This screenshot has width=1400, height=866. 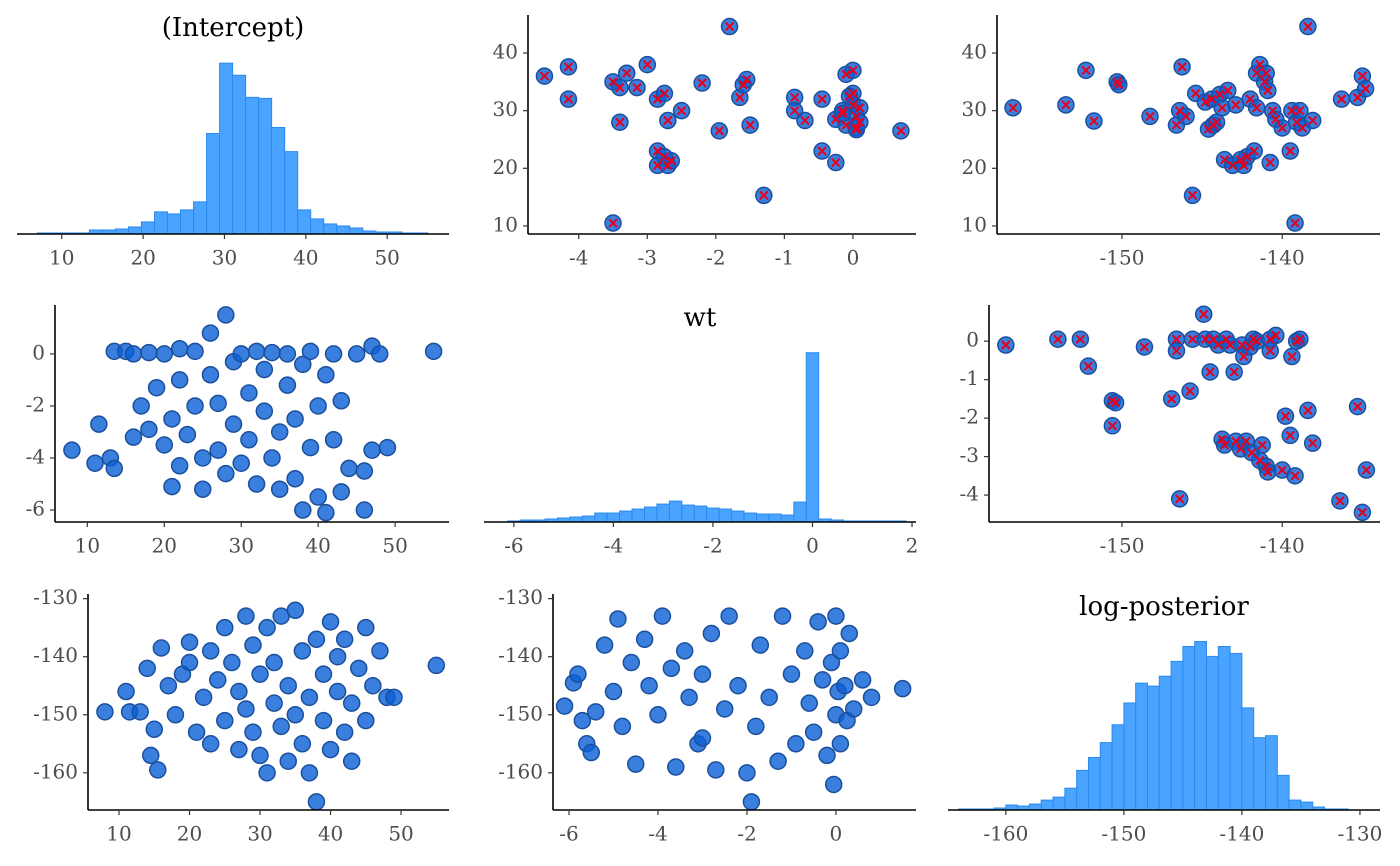 What do you see at coordinates (1005, 834) in the screenshot?
I see `x-tick-label: -160` at bounding box center [1005, 834].